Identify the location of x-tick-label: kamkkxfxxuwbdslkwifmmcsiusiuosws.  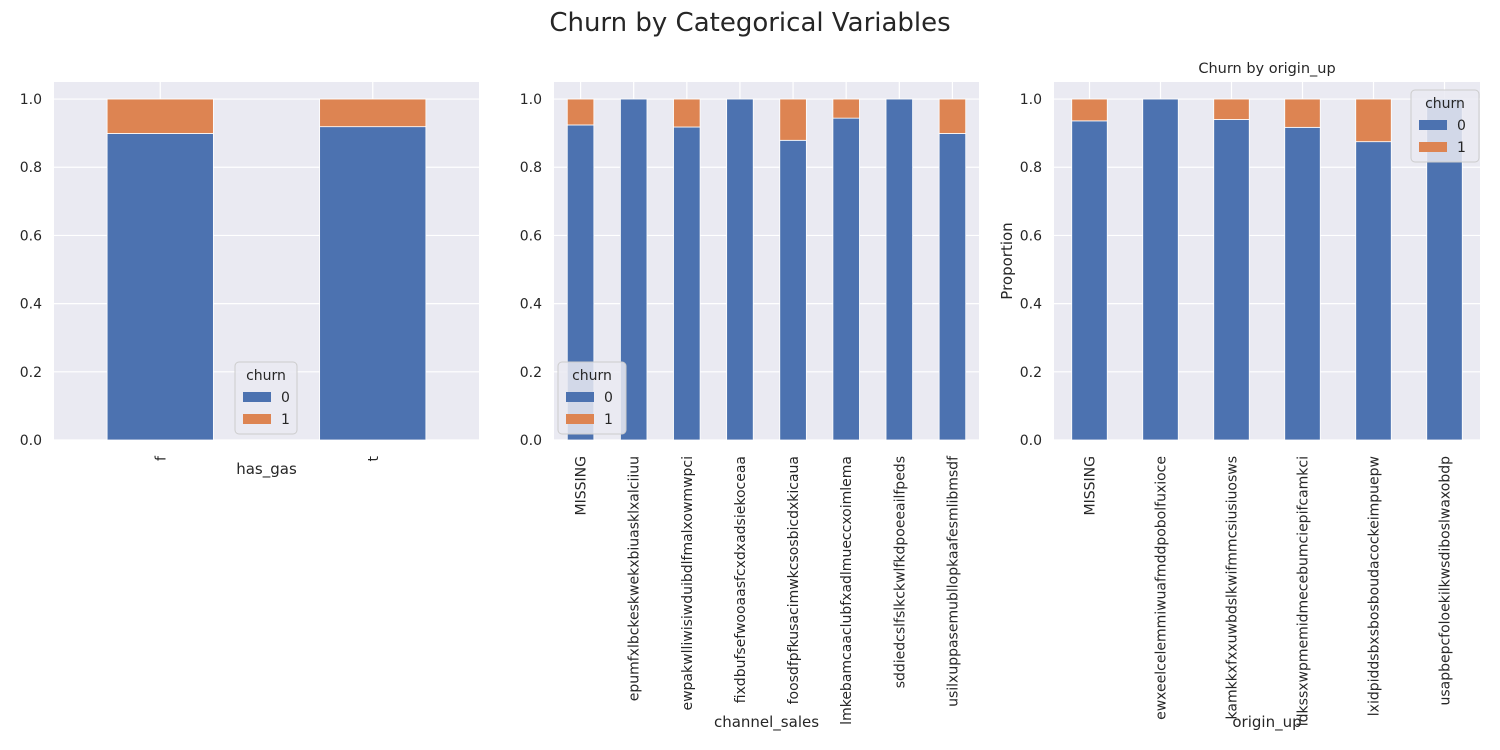
(1233, 587).